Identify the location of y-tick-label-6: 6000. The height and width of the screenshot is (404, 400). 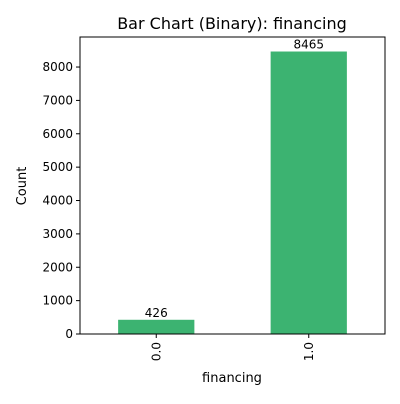
(57, 134).